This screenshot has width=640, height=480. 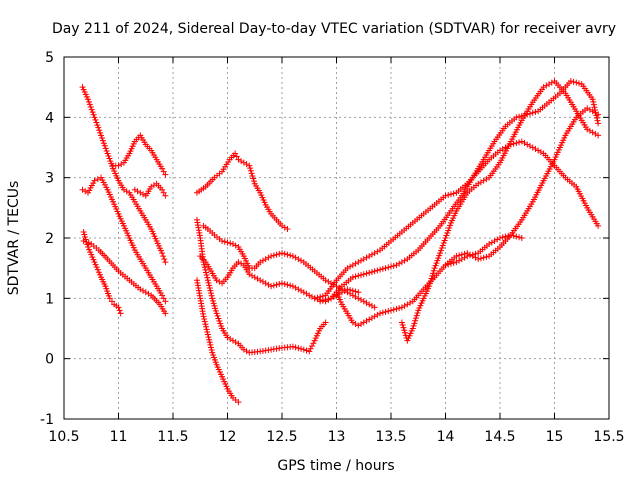 What do you see at coordinates (483, 250) in the screenshot?
I see `series-sat-p` at bounding box center [483, 250].